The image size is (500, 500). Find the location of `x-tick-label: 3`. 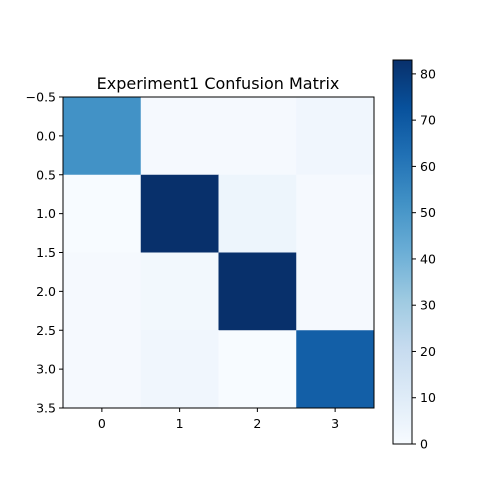

x-tick-label: 3 is located at coordinates (335, 423).